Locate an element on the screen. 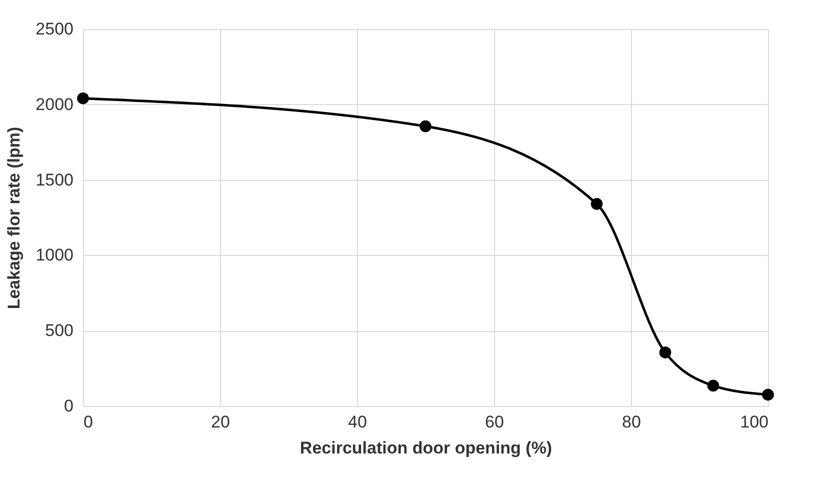  x-tick-label: 0 is located at coordinates (88, 422).